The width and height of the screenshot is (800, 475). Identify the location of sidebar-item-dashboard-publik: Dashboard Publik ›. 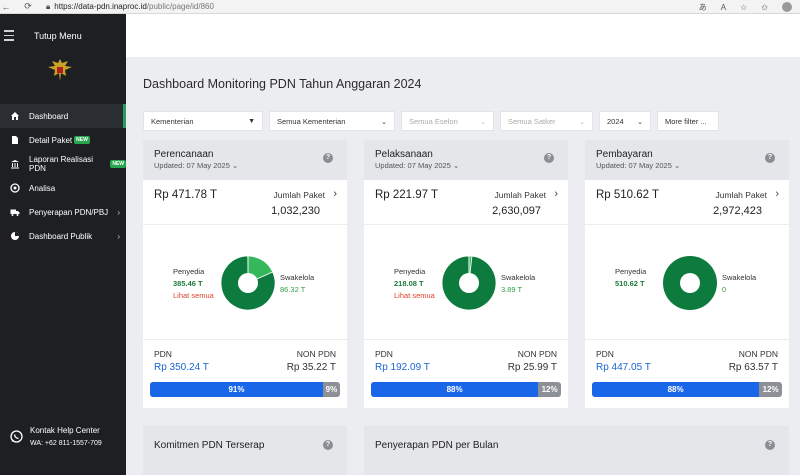
(63, 236).